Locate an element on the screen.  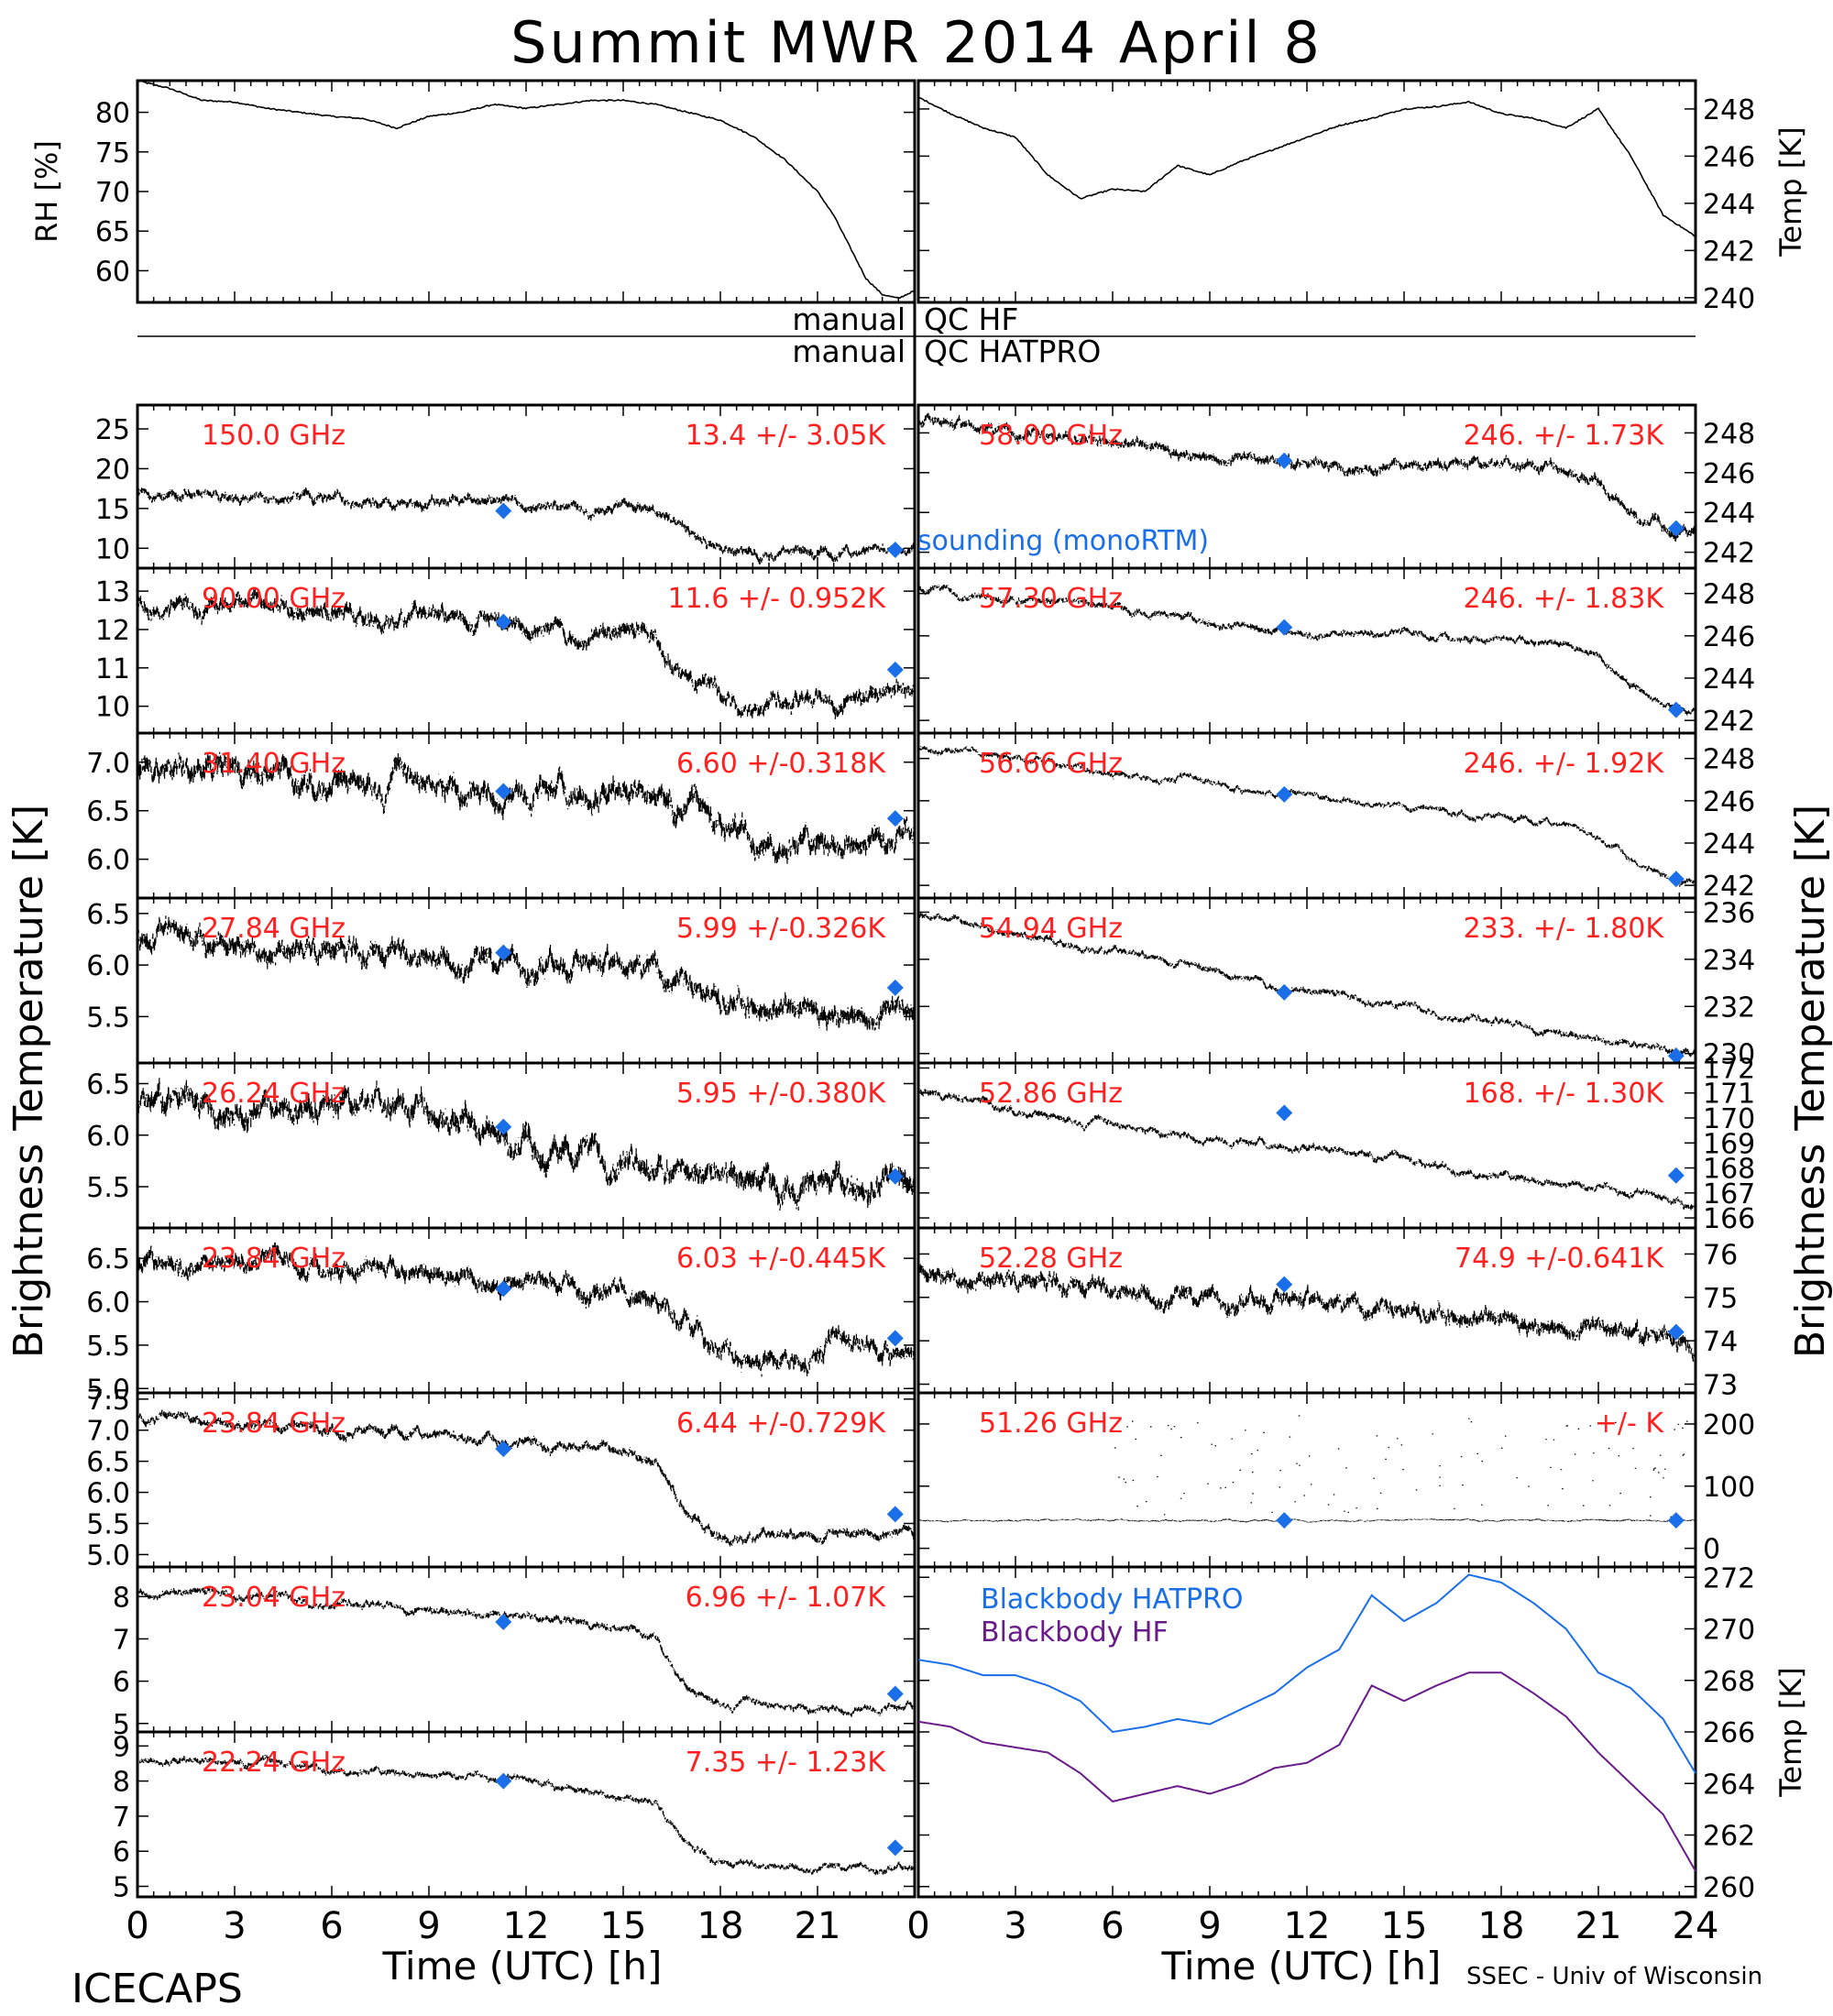
sounding-legend: sounding (monoRTM) is located at coordinates (1063, 541).